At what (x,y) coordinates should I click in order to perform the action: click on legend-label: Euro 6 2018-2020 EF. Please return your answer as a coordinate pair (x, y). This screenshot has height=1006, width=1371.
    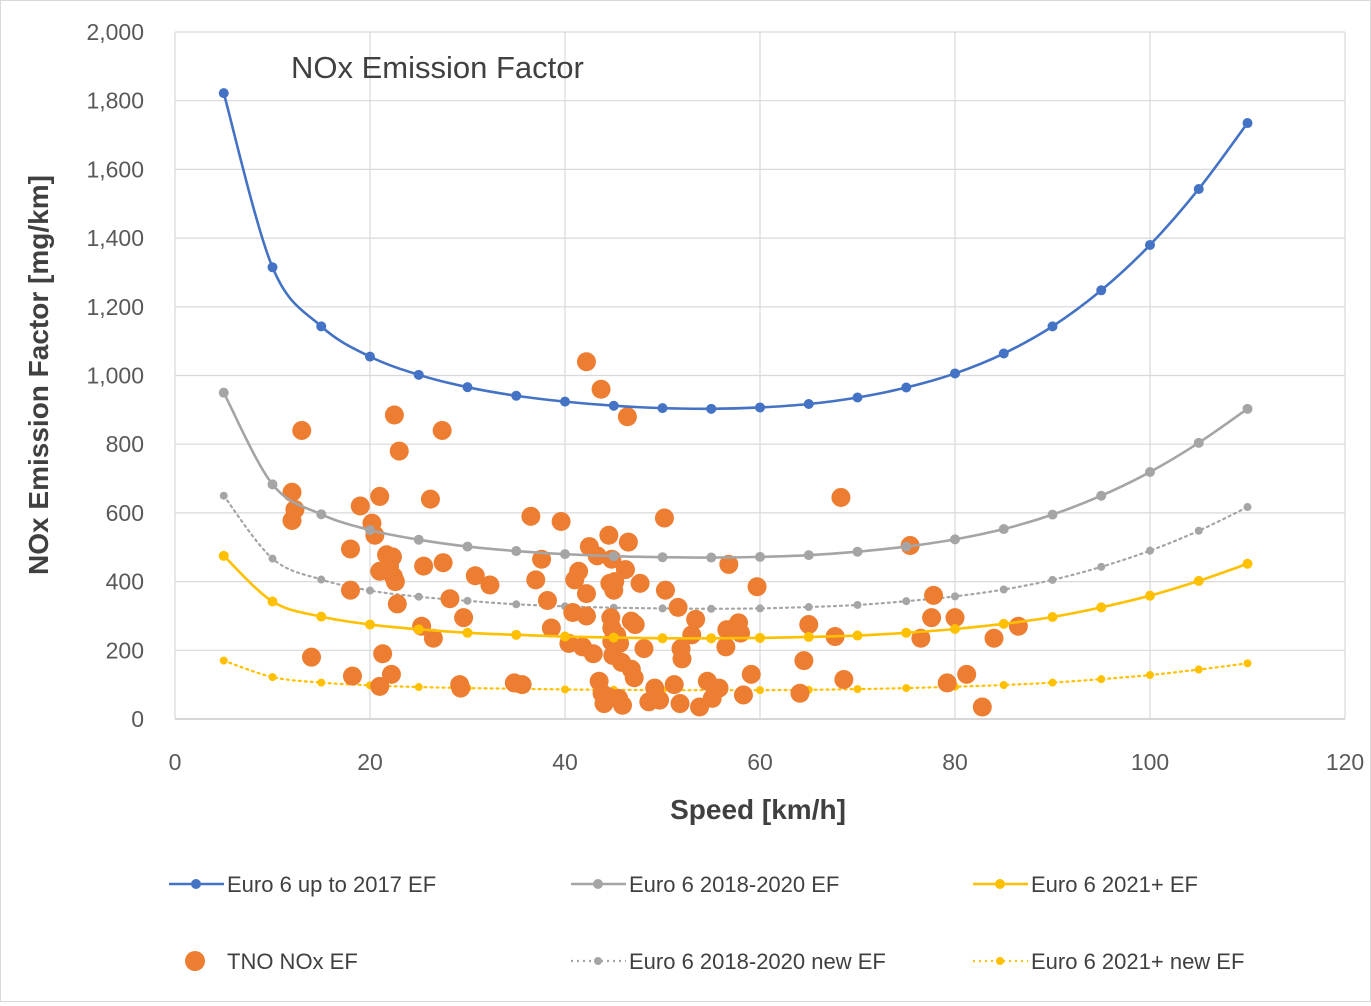
    Looking at the image, I should click on (734, 884).